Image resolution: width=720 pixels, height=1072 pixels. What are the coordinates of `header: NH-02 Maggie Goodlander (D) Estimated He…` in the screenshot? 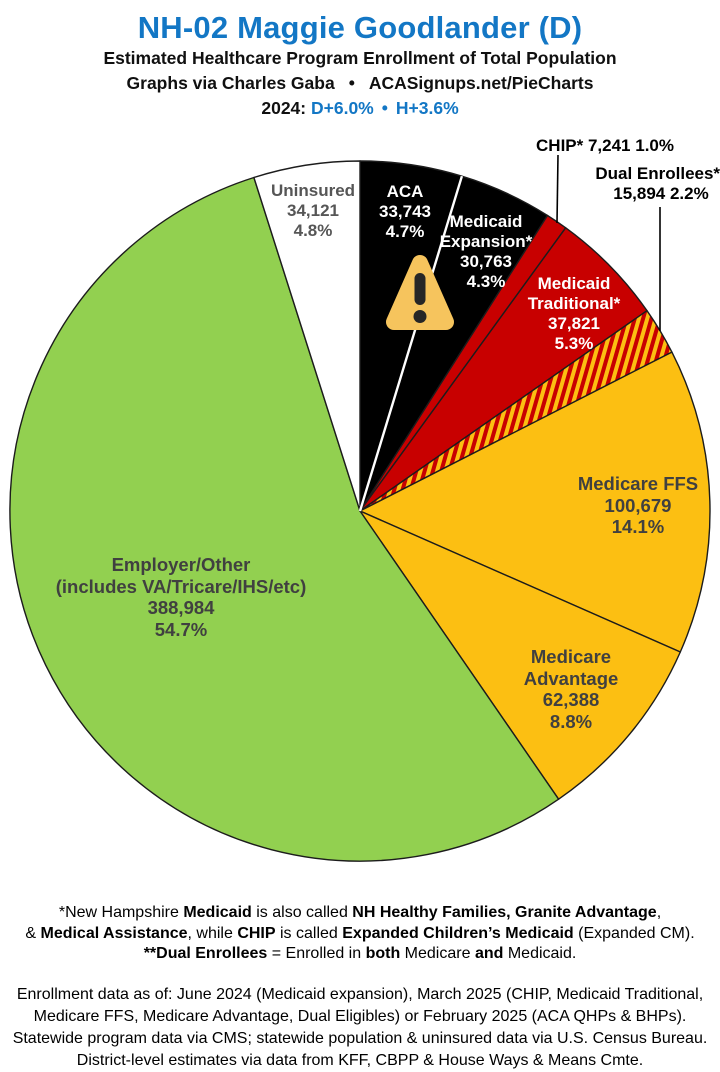 It's located at (360, 65).